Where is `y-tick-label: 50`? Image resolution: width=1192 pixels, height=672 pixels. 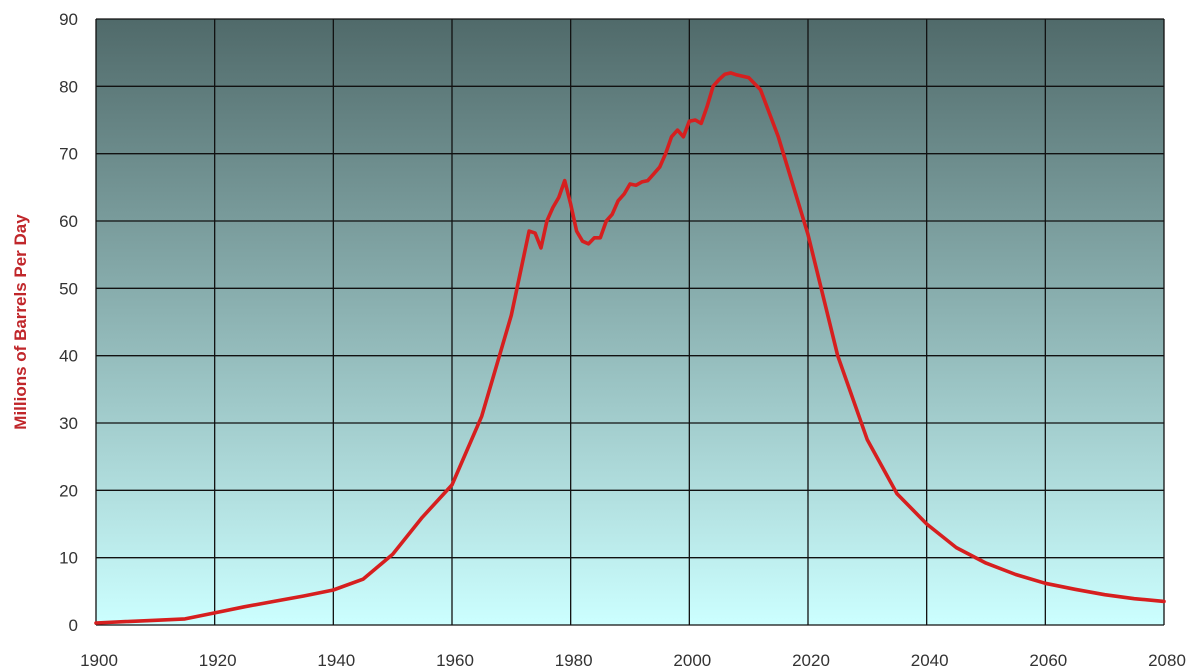 y-tick-label: 50 is located at coordinates (68, 288).